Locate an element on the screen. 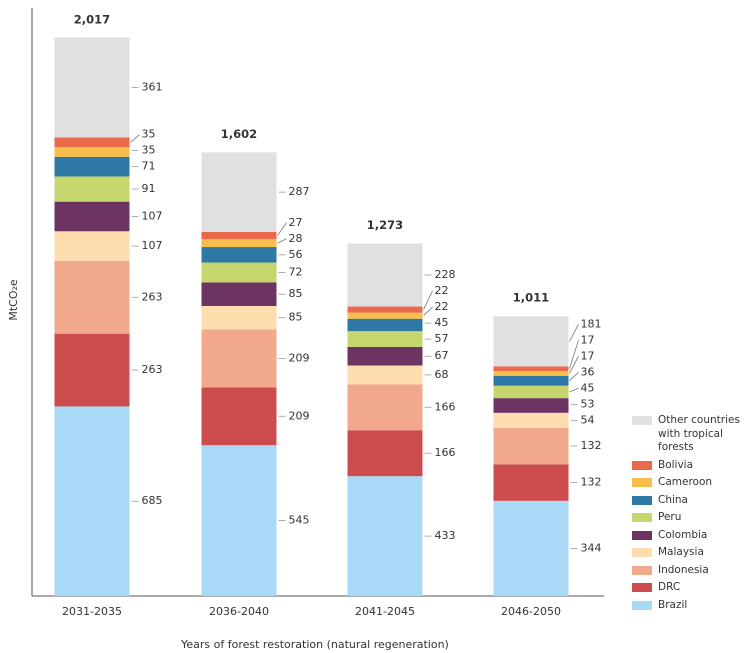  total-label: 1,273 is located at coordinates (385, 225).